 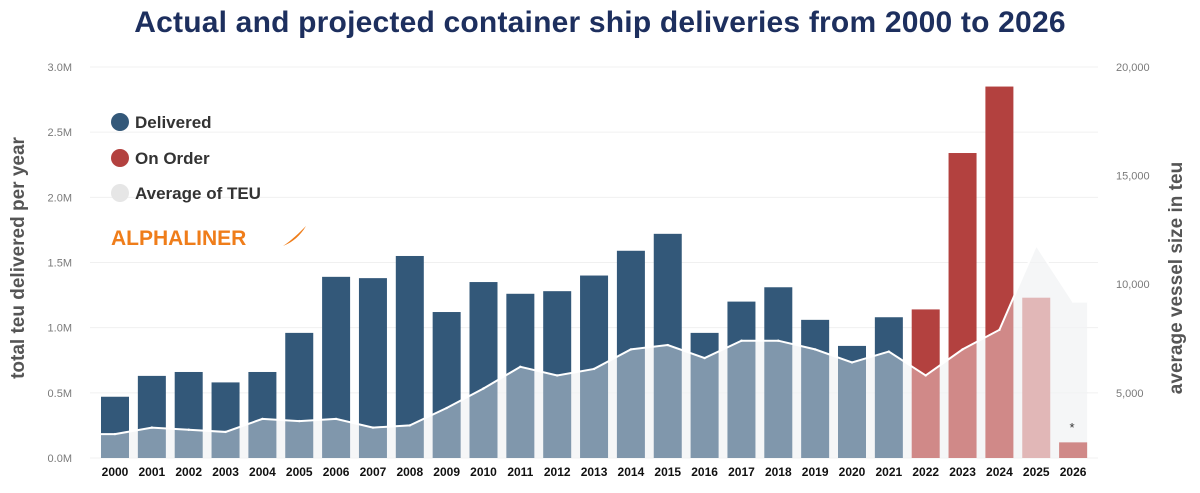 What do you see at coordinates (1036, 377) in the screenshot?
I see `bar-on-order-2025` at bounding box center [1036, 377].